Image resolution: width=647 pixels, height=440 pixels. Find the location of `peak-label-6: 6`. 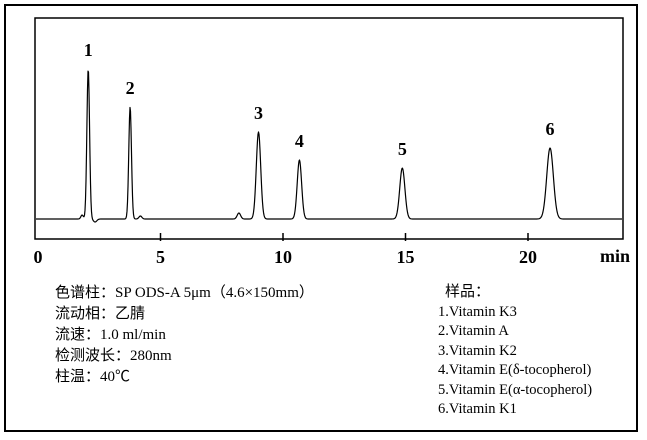

peak-label-6: 6 is located at coordinates (550, 129).